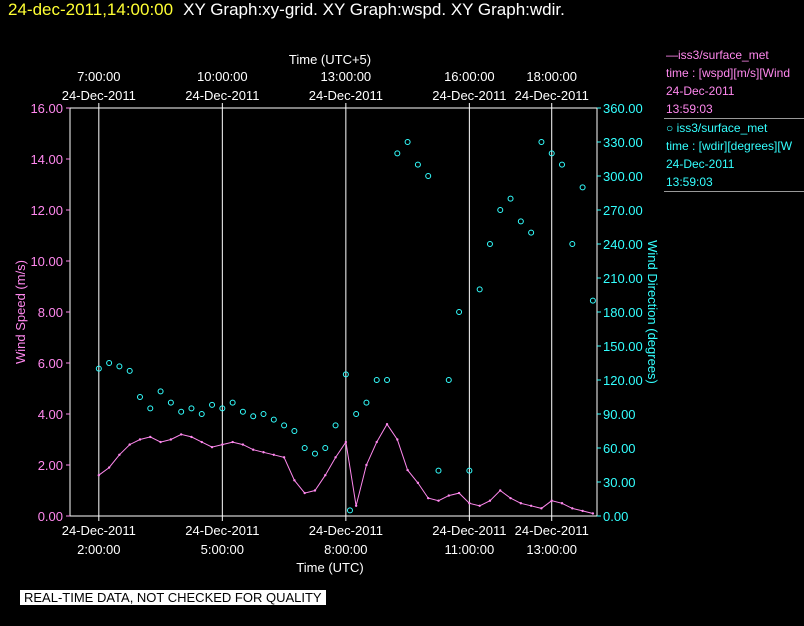  Describe the element at coordinates (623, 108) in the screenshot. I see `right-tick-label: 360.00` at that location.